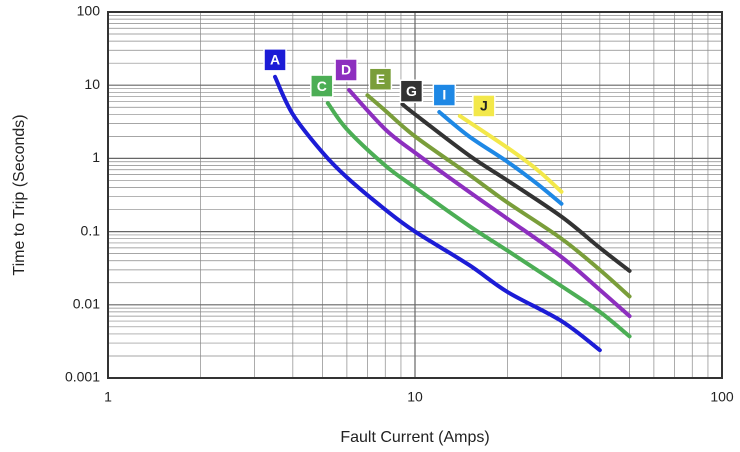  Describe the element at coordinates (108, 397) in the screenshot. I see `x-tick-label: 1` at that location.